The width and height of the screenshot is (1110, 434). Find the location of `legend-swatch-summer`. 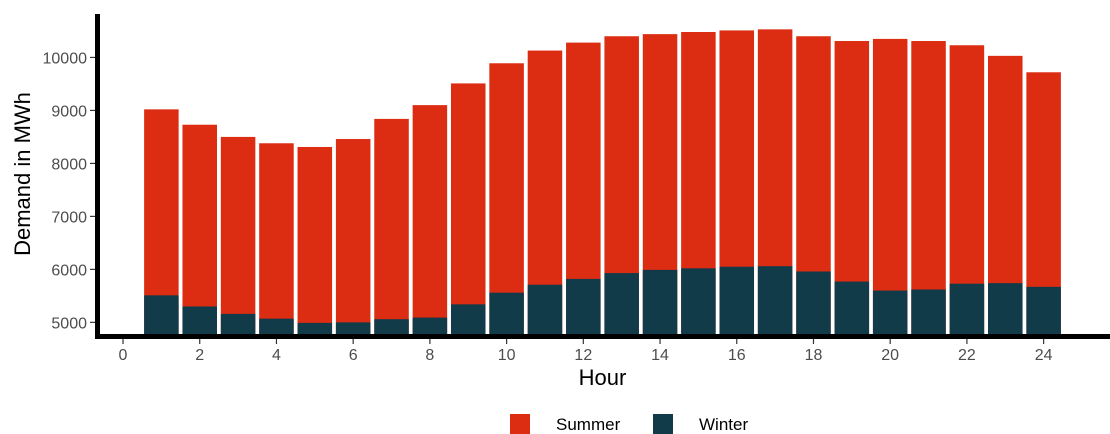

legend-swatch-summer is located at coordinates (520, 424).